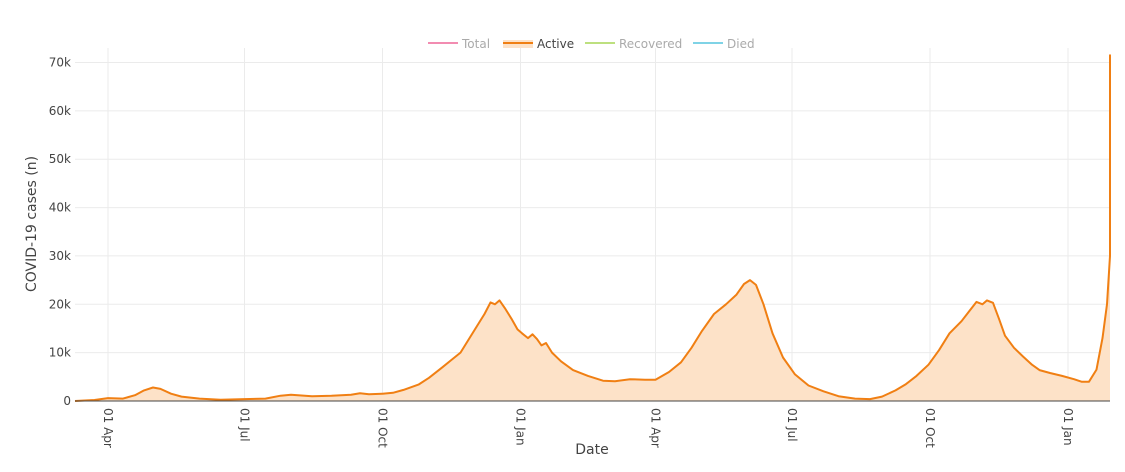 The image size is (1125, 472). I want to click on legend-item-total: Total, so click(459, 44).